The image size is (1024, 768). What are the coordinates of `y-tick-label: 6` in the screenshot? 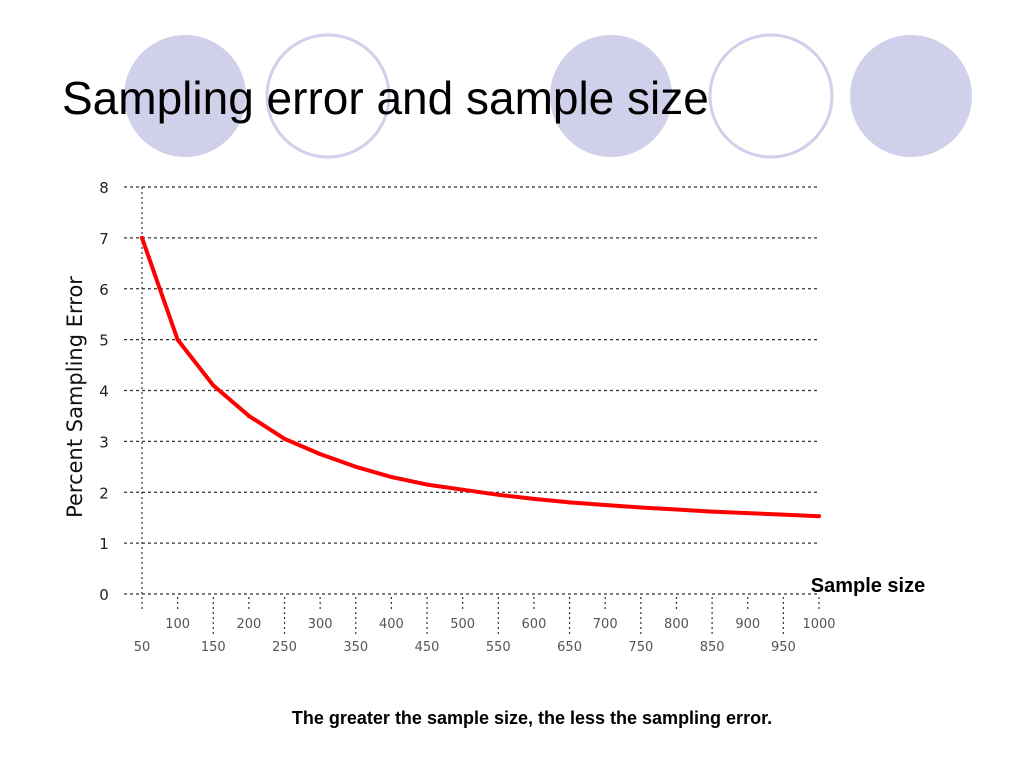 It's located at (104, 290).